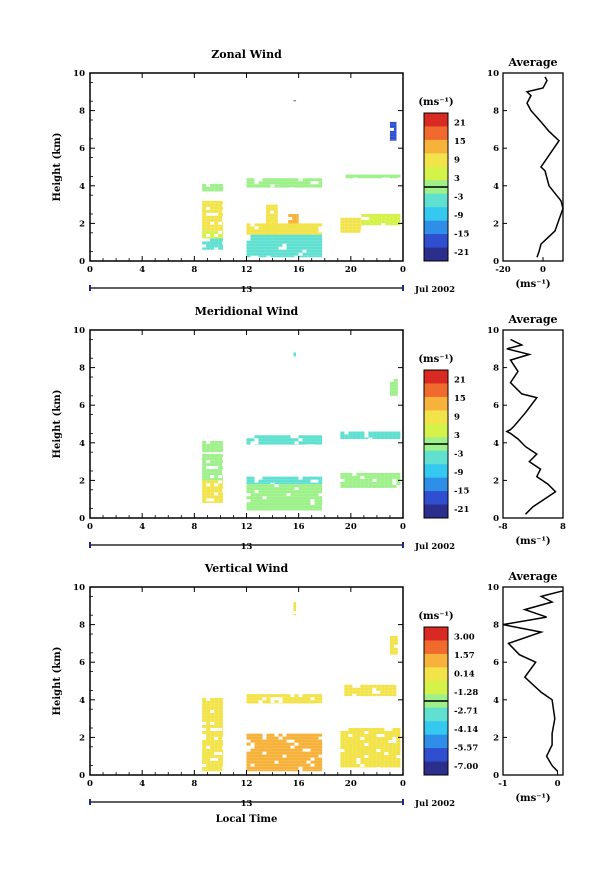 Image resolution: width=616 pixels, height=877 pixels. Describe the element at coordinates (82, 112) in the screenshot. I see `y-tick-label: 8` at that location.